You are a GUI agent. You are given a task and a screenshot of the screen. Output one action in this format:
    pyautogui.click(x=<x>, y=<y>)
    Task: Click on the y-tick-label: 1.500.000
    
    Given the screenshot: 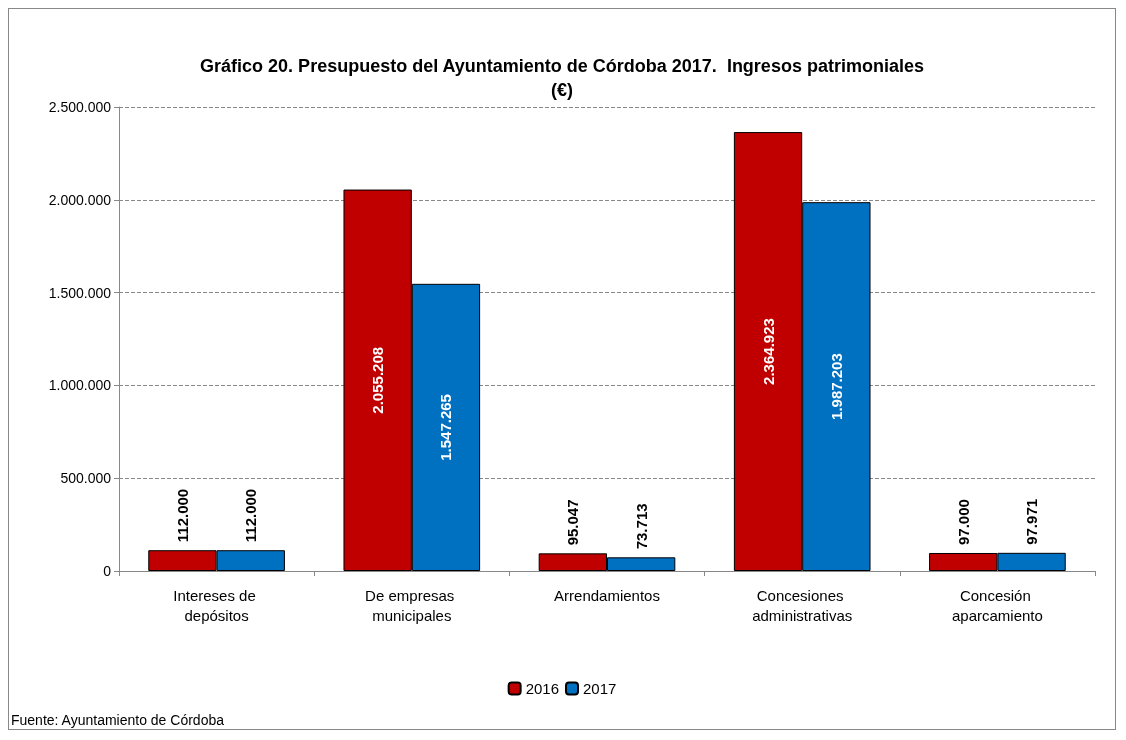 What is the action you would take?
    pyautogui.click(x=80, y=292)
    